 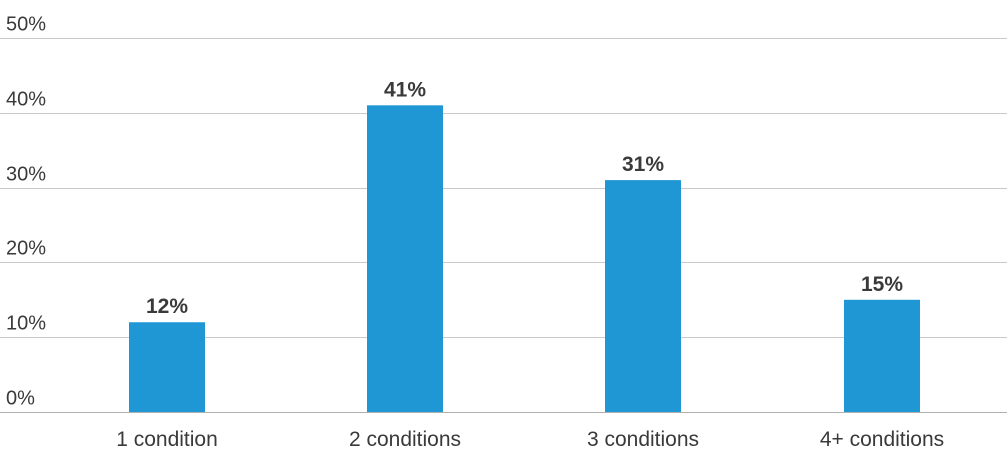 I want to click on data-label: 31%, so click(x=643, y=164).